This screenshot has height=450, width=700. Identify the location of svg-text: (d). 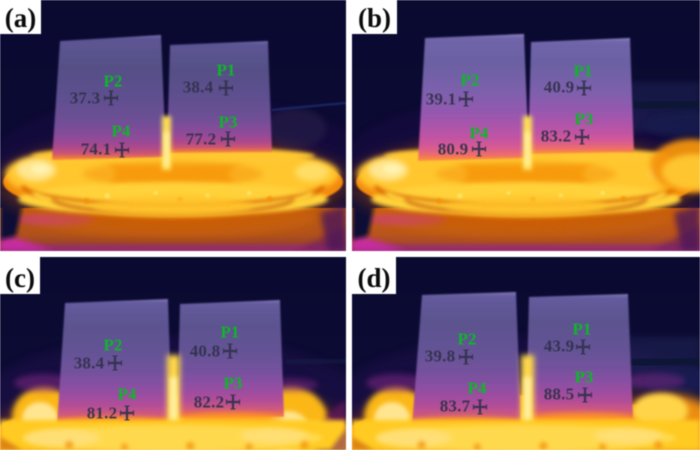
(374, 278).